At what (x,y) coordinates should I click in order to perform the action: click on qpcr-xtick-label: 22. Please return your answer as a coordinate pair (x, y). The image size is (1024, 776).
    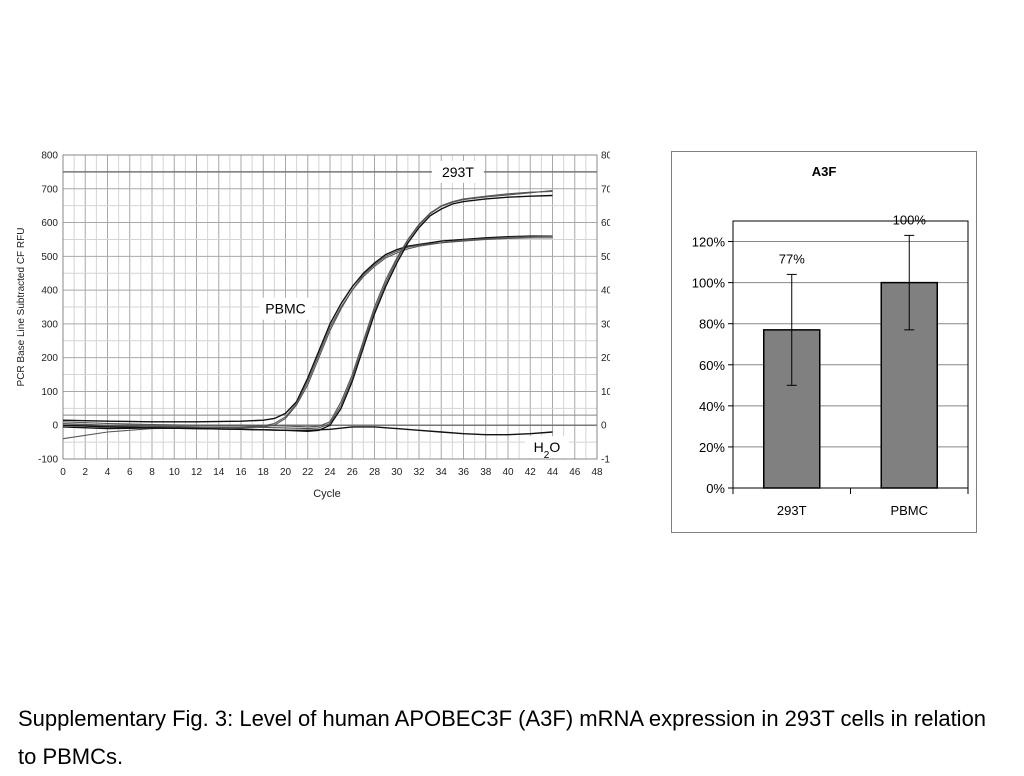
    Looking at the image, I should click on (308, 472).